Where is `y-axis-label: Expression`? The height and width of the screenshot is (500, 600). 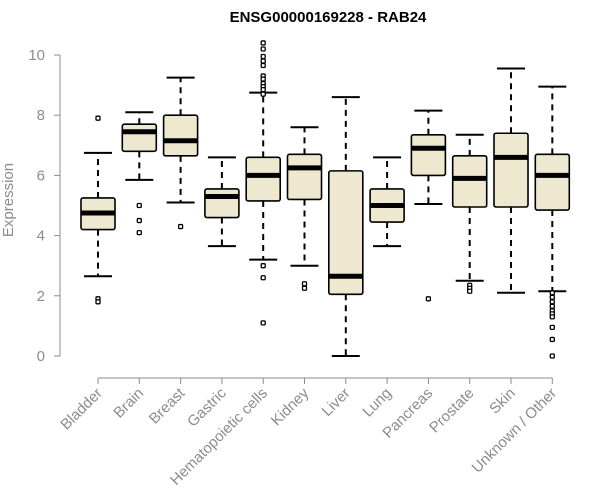
y-axis-label: Expression is located at coordinates (8, 200).